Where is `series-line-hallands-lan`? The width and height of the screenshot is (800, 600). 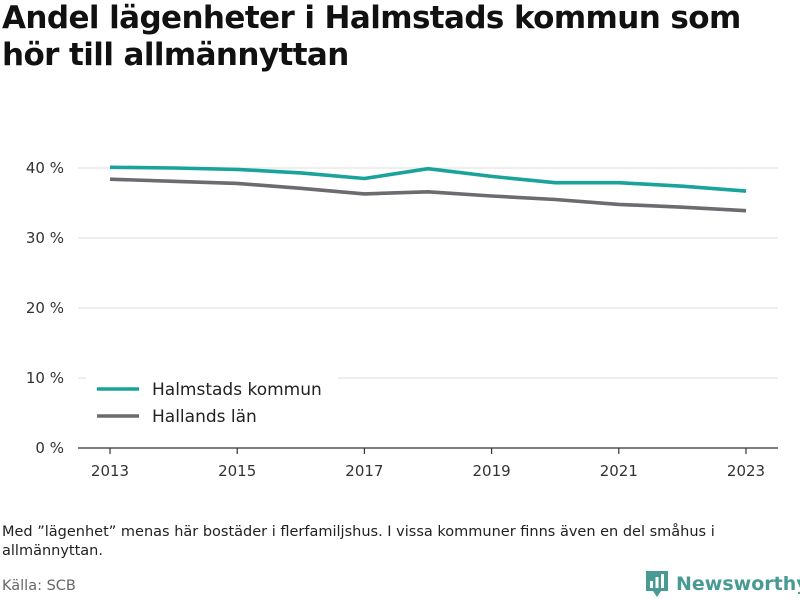 series-line-hallands-lan is located at coordinates (428, 195).